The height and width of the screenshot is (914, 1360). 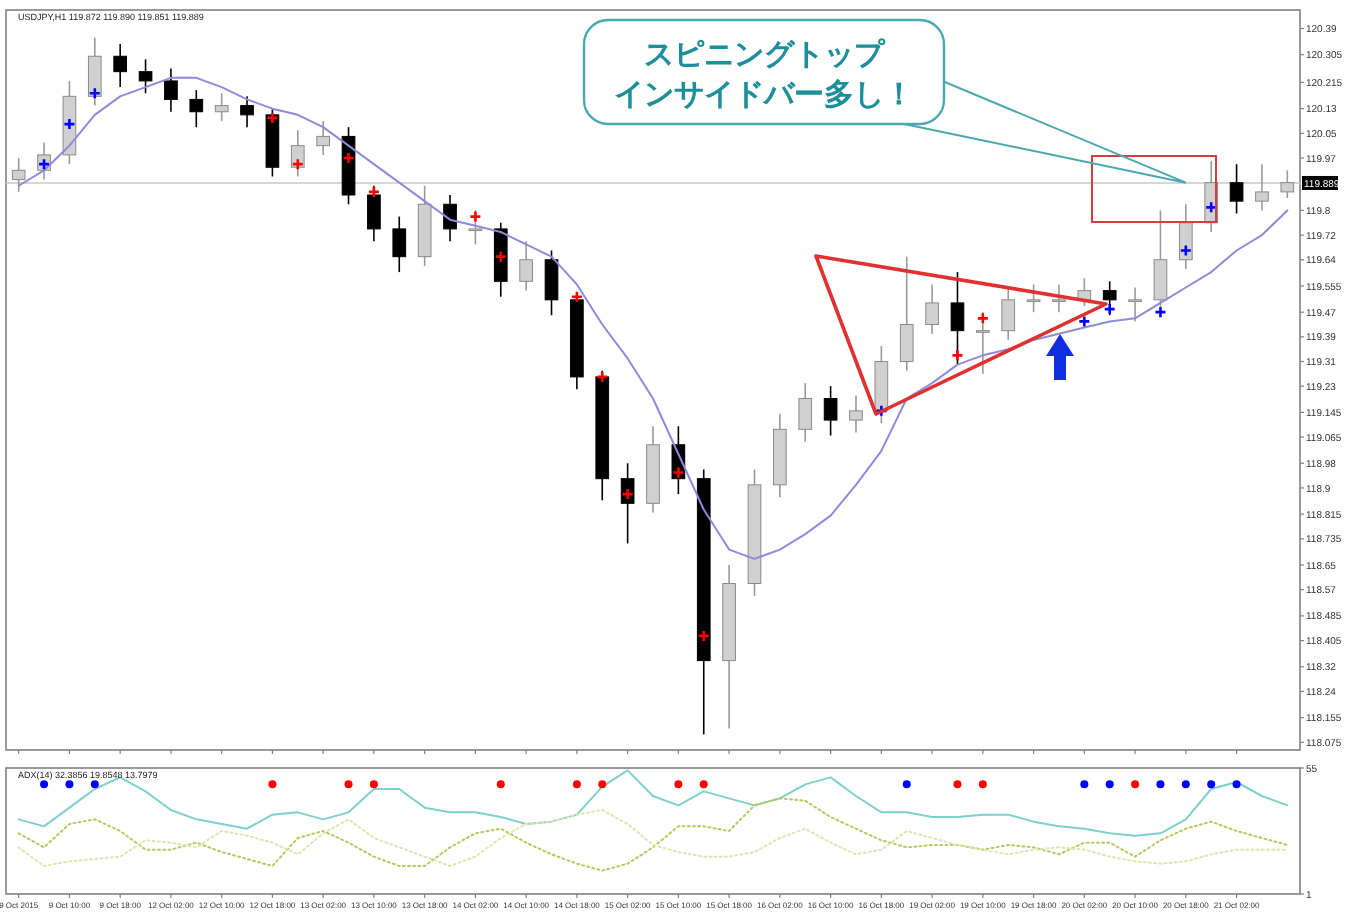 What do you see at coordinates (765, 54) in the screenshot?
I see `annotation: スピニングトップ` at bounding box center [765, 54].